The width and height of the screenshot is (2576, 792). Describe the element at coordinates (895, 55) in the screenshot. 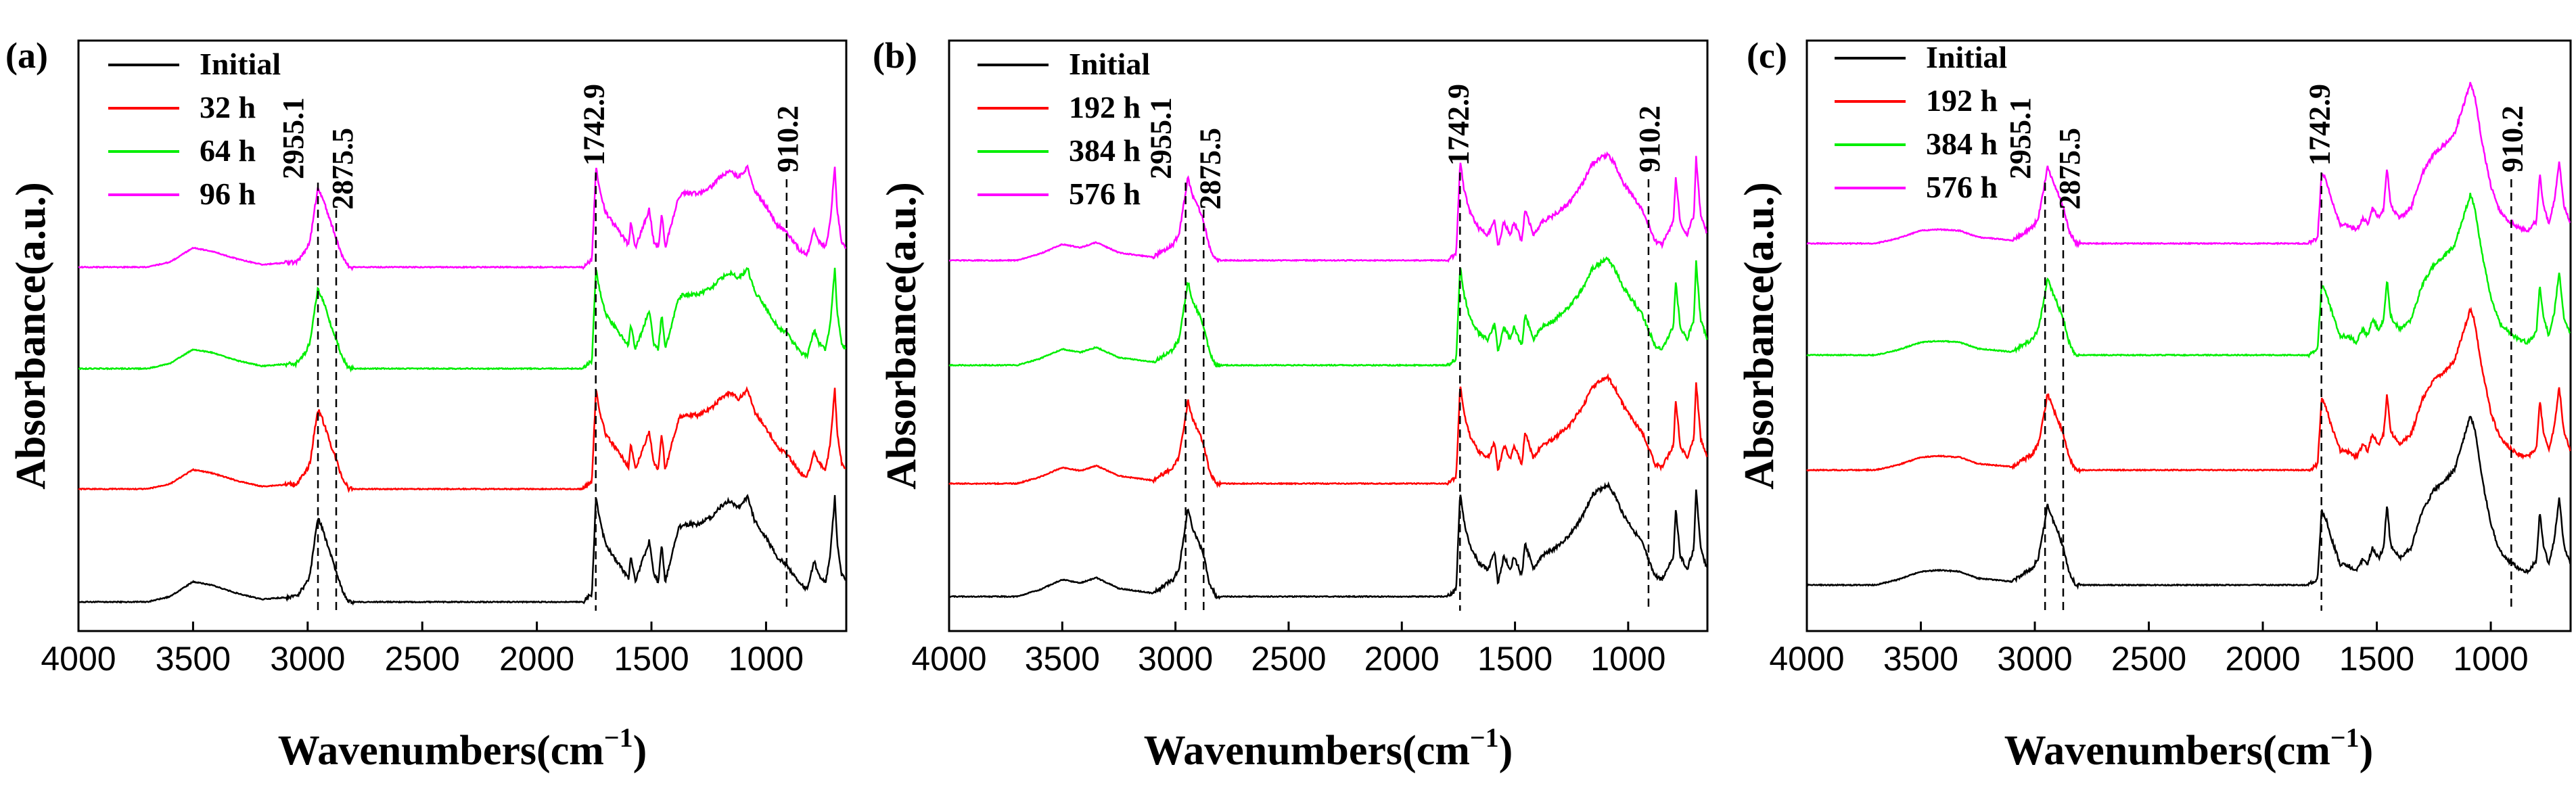

I see `panel-label: (b)` at that location.